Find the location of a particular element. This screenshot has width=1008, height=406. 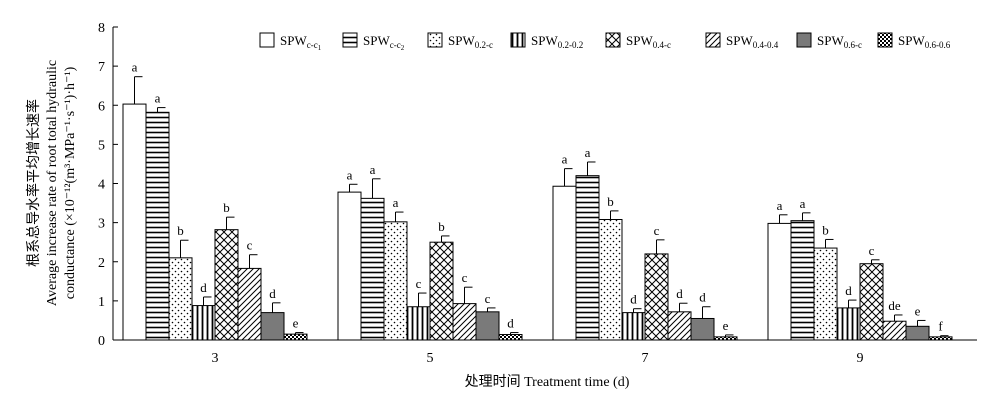

bar-s2-d3 is located at coordinates (157, 226).